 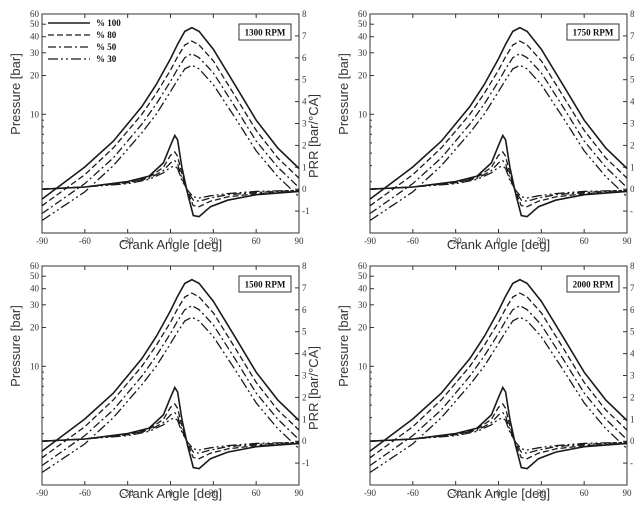 I want to click on legend-label: % 80, so click(x=106, y=35).